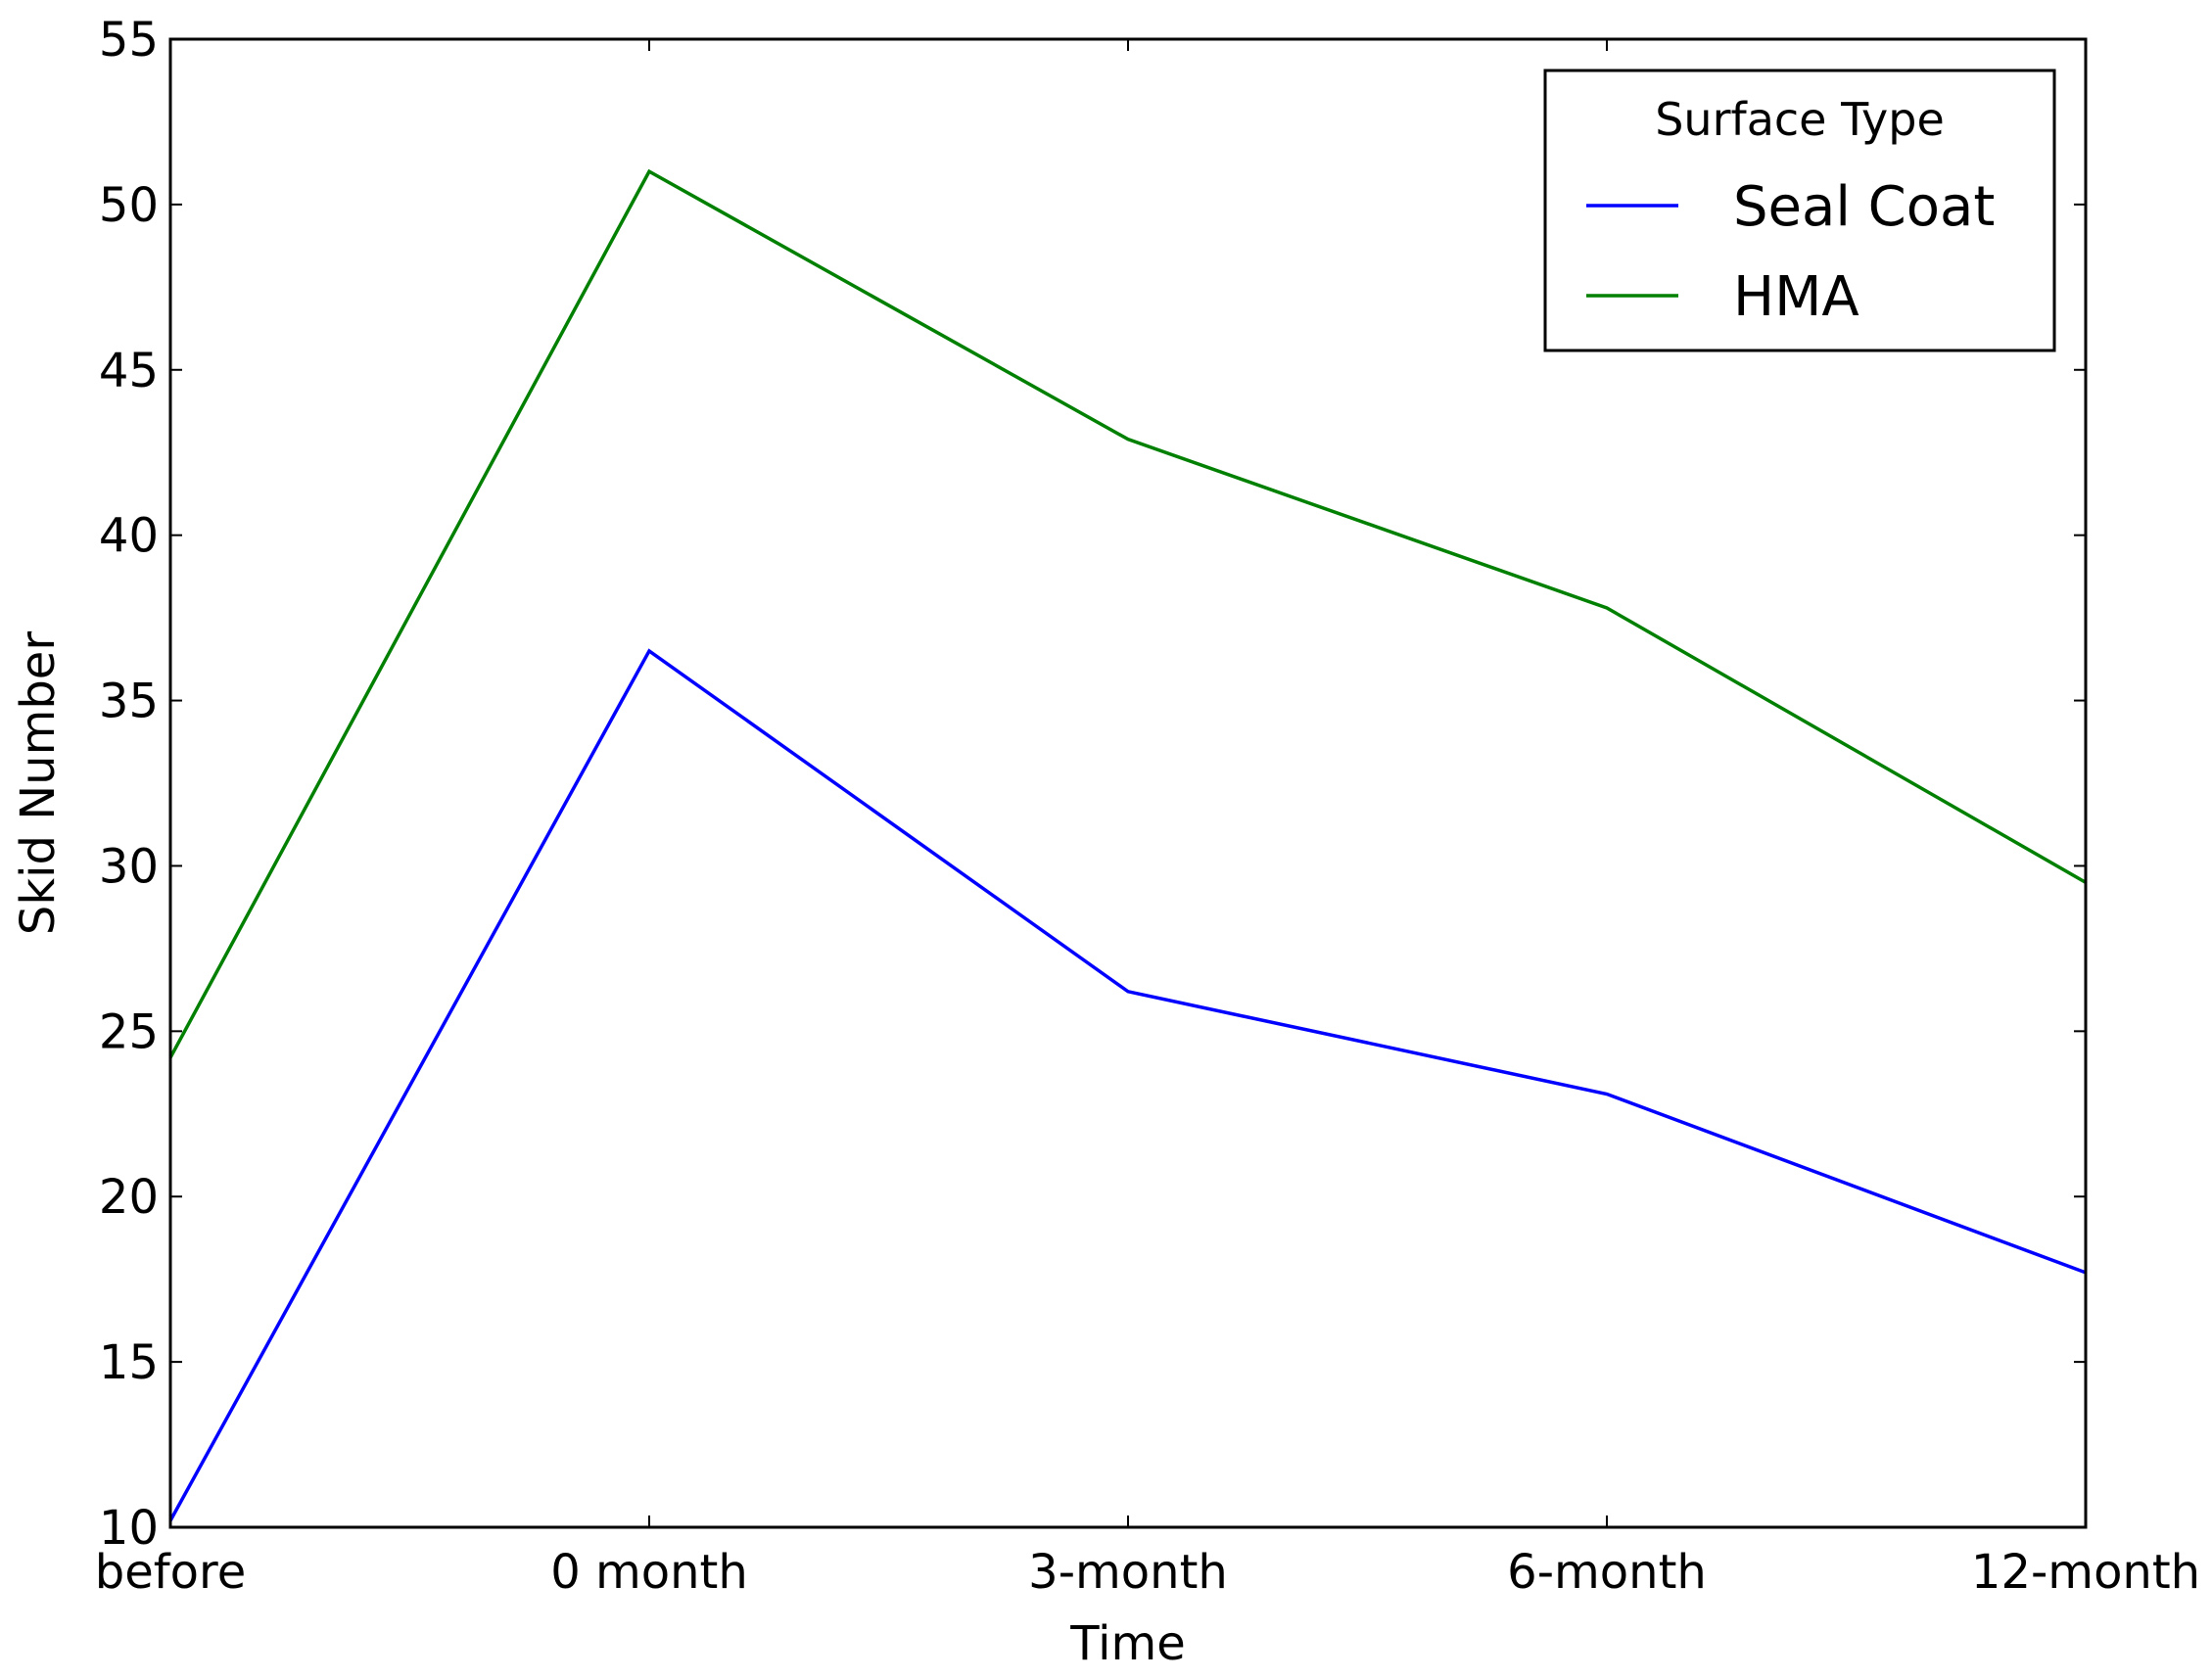  I want to click on y-axis-label: Skid Number, so click(38, 783).